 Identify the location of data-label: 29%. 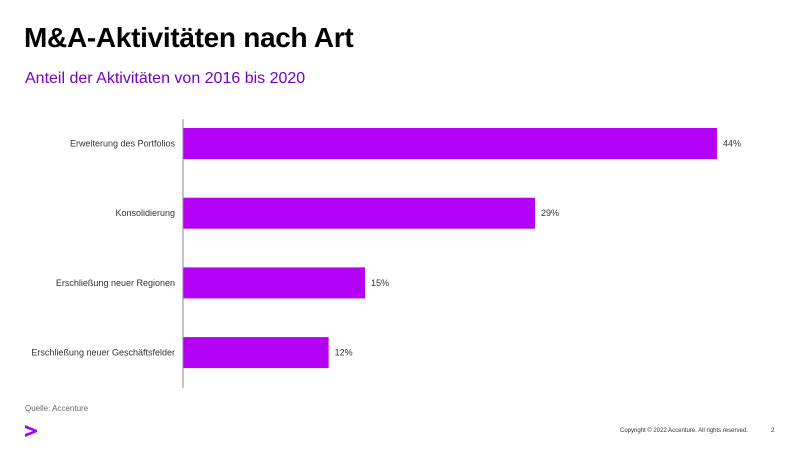
(550, 213).